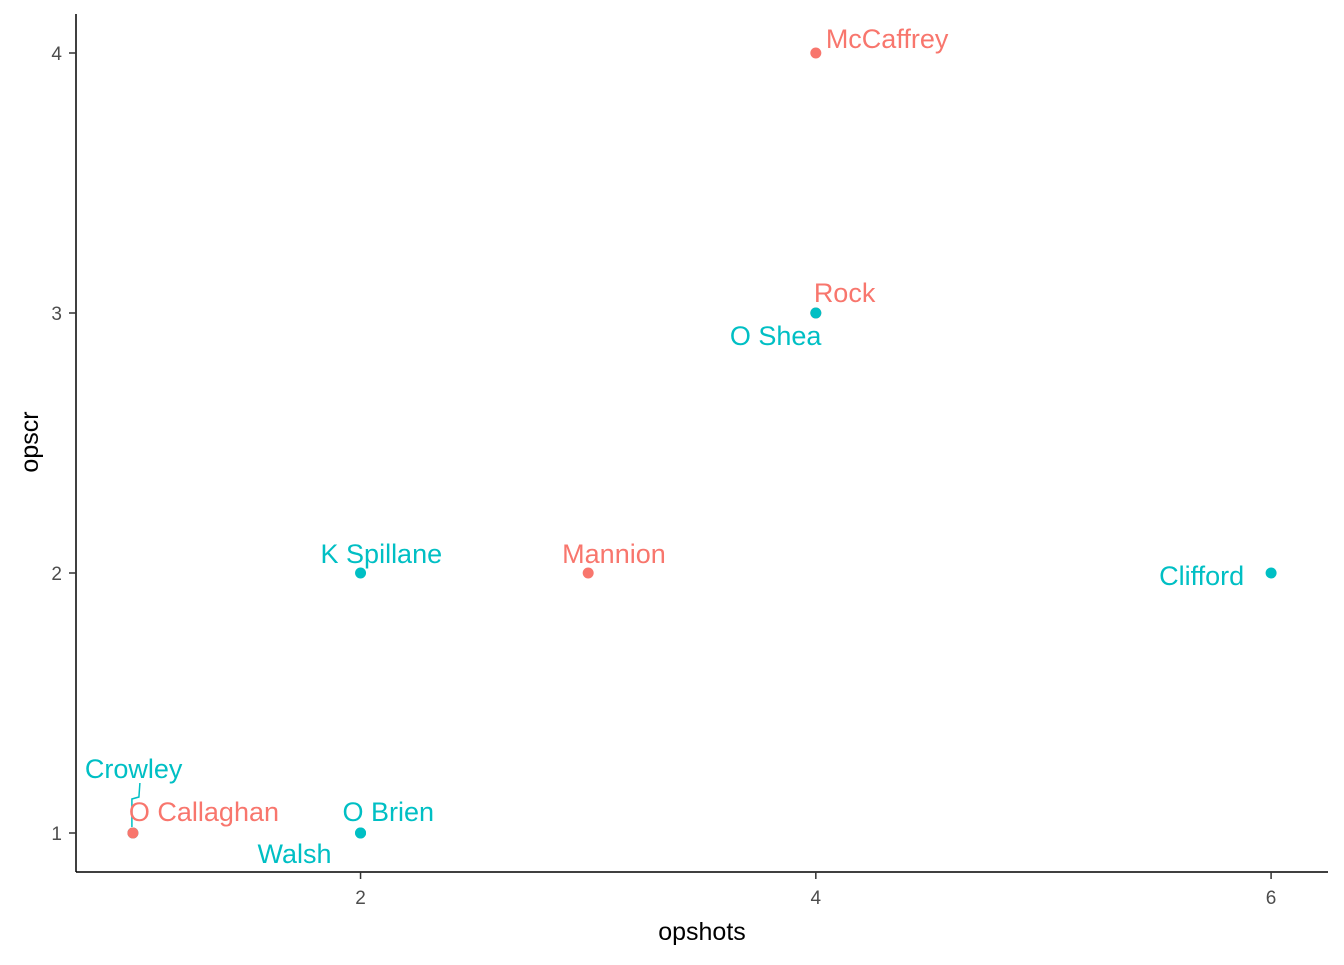 The width and height of the screenshot is (1344, 965). Describe the element at coordinates (56, 834) in the screenshot. I see `y-tick-label: 1` at that location.